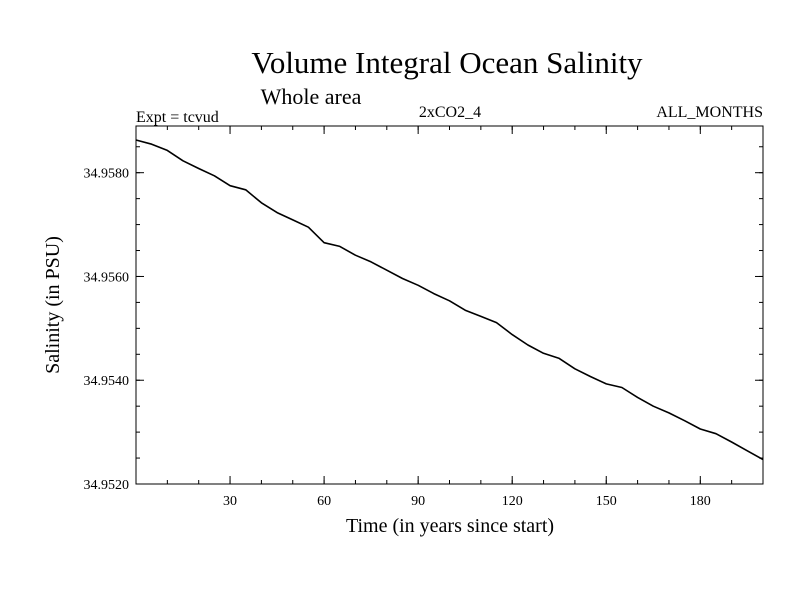 This screenshot has height=600, width=800. I want to click on y-tick-label: 34.9560, so click(107, 277).